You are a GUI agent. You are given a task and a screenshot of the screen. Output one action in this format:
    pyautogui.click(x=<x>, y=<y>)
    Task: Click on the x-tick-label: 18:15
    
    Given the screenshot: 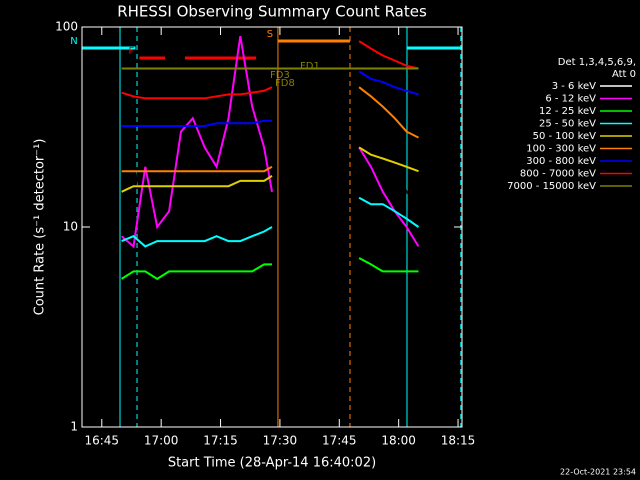 What is the action you would take?
    pyautogui.click(x=458, y=441)
    